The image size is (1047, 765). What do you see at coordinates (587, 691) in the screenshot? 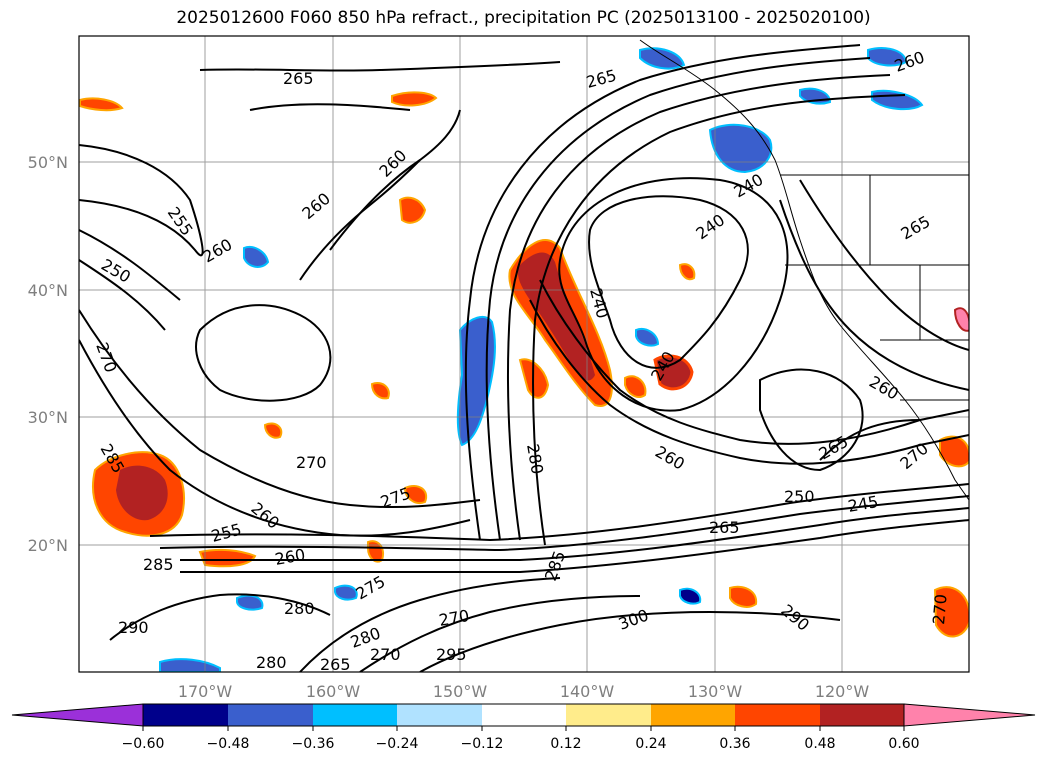
I see `lon-label: 140°W` at bounding box center [587, 691].